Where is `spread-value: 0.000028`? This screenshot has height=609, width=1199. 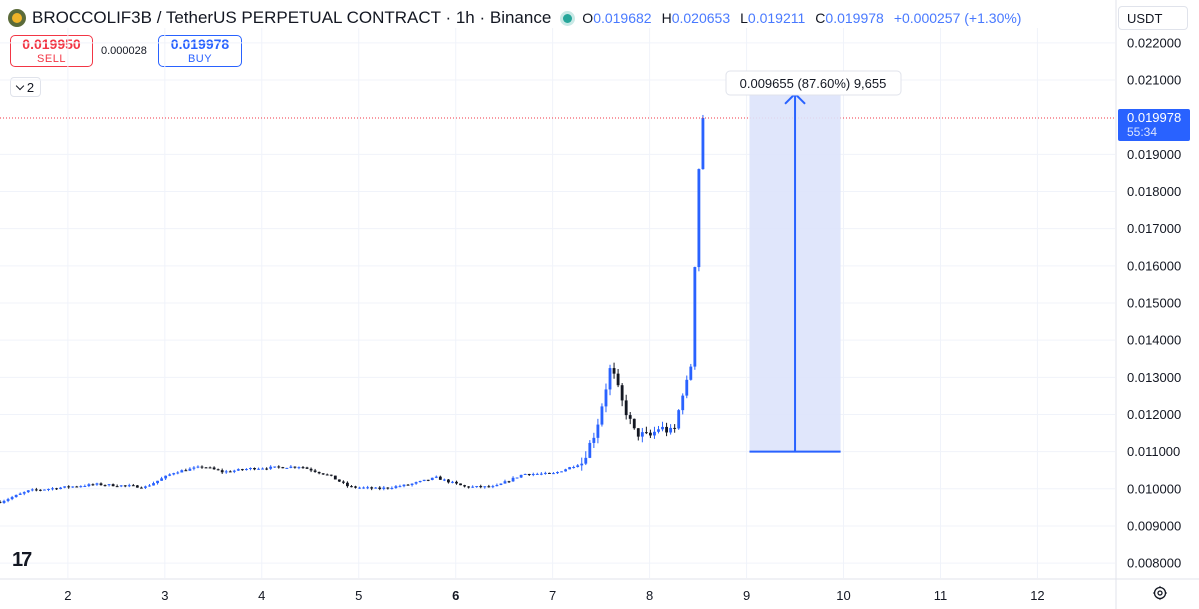
spread-value: 0.000028 is located at coordinates (124, 51).